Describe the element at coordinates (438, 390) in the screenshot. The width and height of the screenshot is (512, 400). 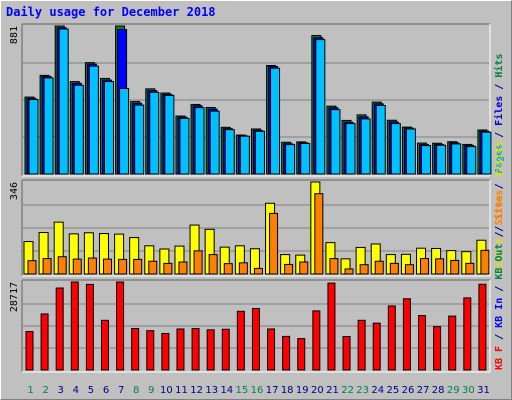
I see `day-label: 28` at that location.